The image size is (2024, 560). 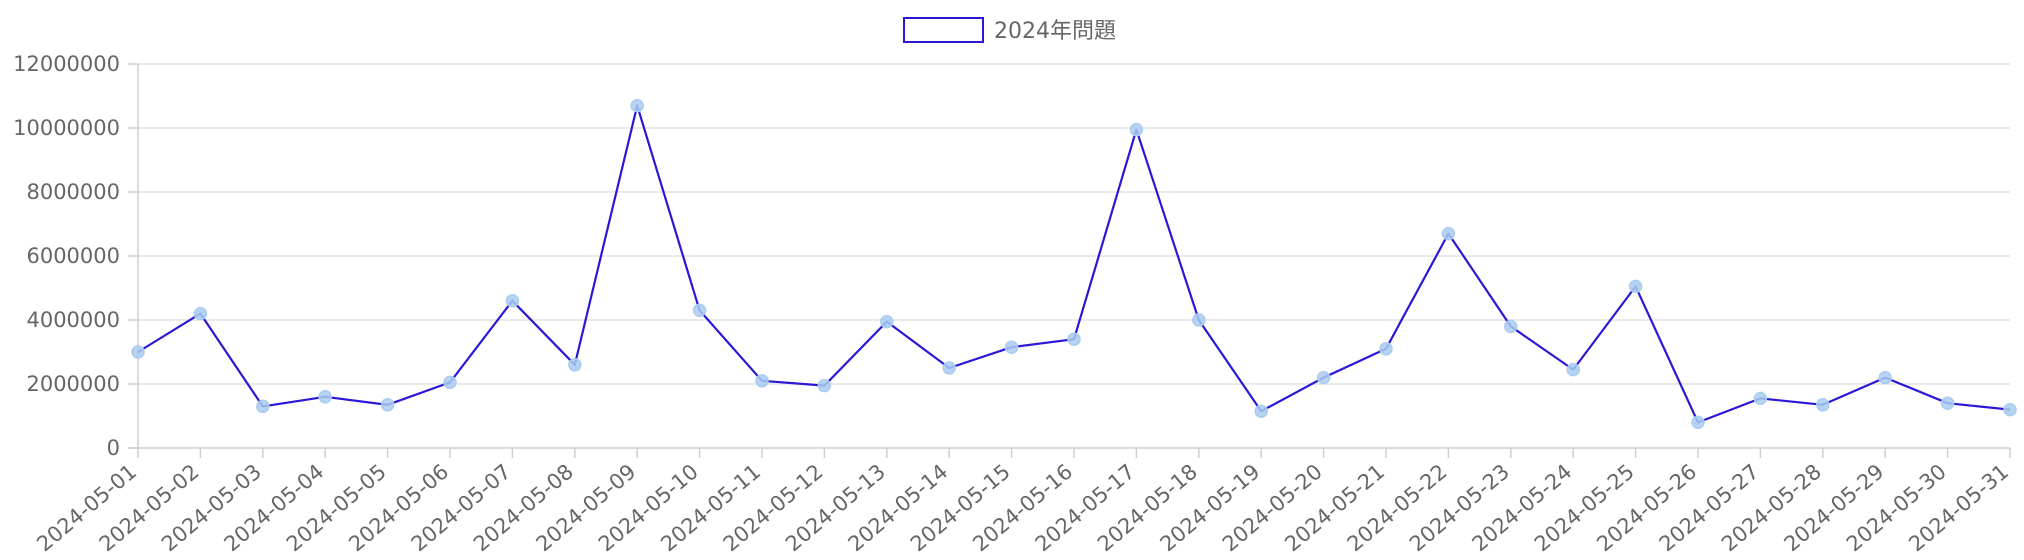 I want to click on y-tick-label: 12000000, so click(x=66, y=64).